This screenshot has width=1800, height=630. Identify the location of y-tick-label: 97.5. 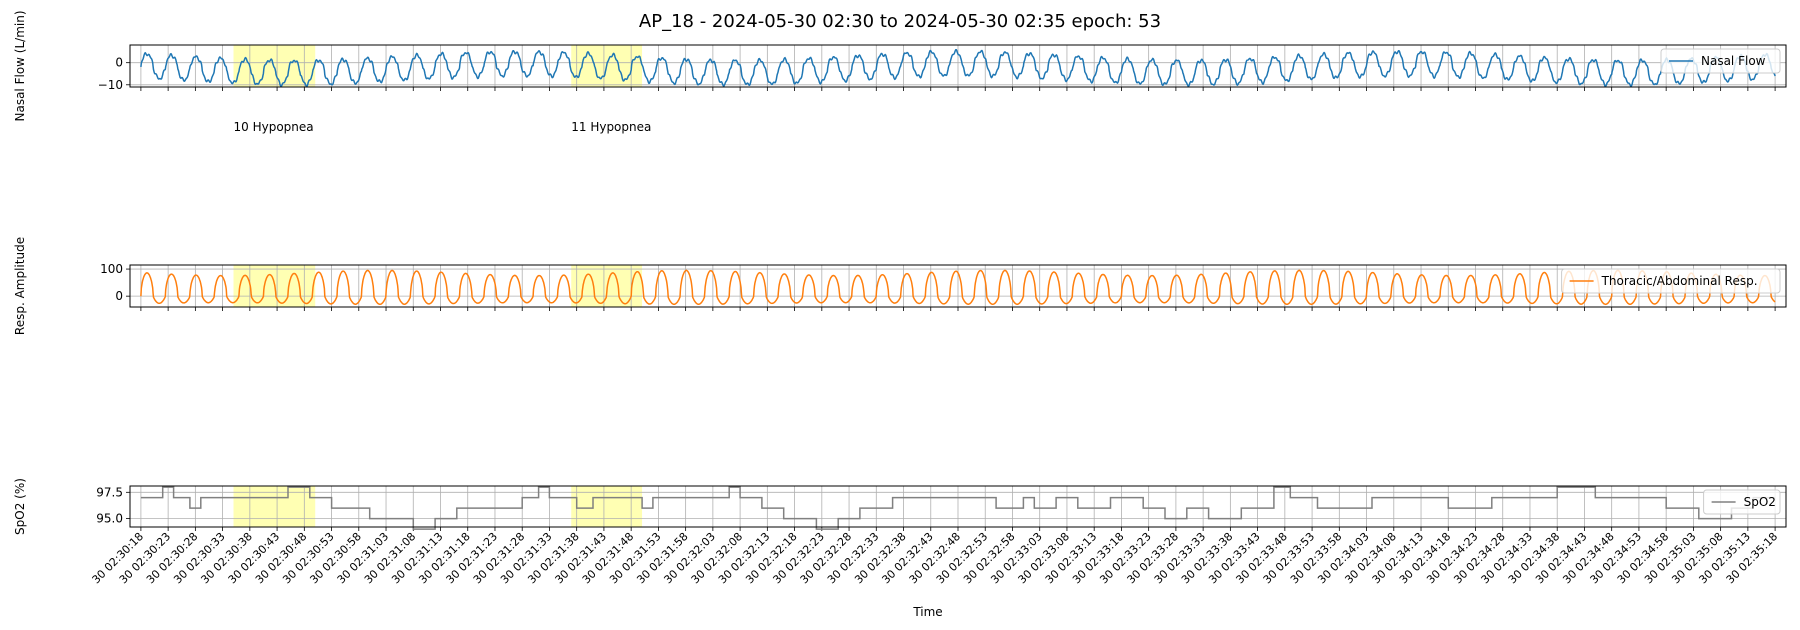
(109, 492).